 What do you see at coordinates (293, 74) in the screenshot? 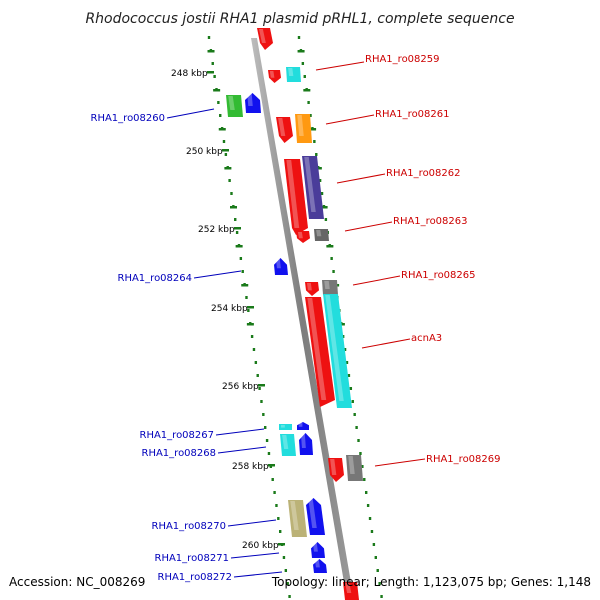
I see `feature-ro08259-b` at bounding box center [293, 74].